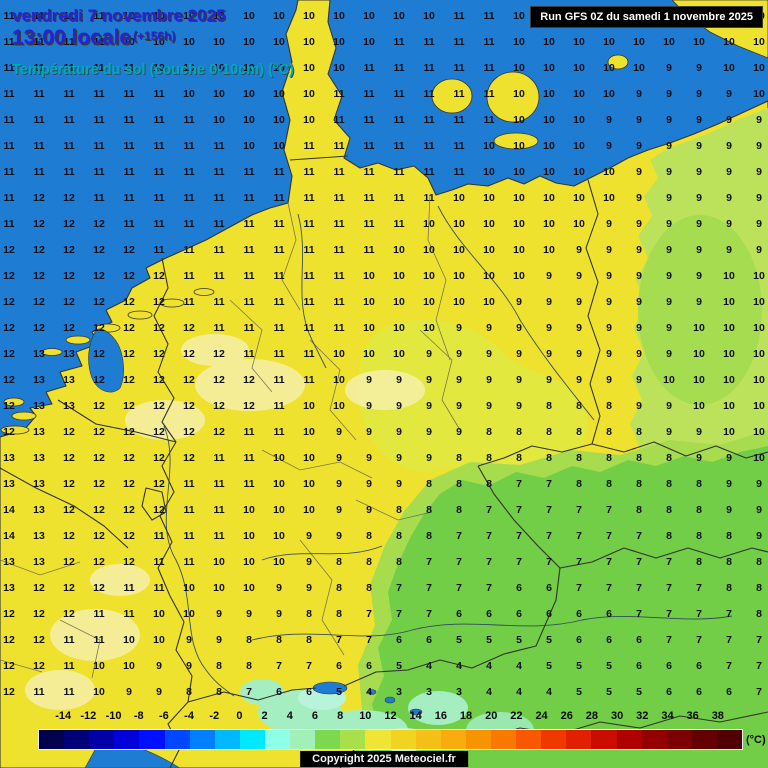 The width and height of the screenshot is (768, 768). I want to click on scale-tick-label: 34, so click(667, 716).